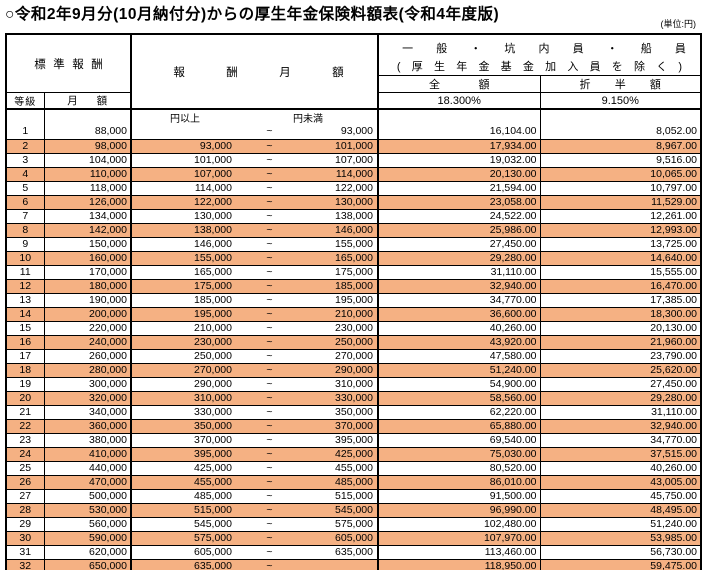 This screenshot has width=703, height=570. What do you see at coordinates (184, 314) in the screenshot?
I see `range-from-cell: 195,000` at bounding box center [184, 314].